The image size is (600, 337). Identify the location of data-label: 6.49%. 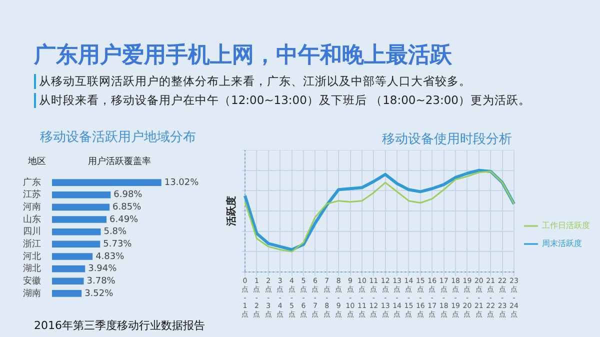
(124, 219).